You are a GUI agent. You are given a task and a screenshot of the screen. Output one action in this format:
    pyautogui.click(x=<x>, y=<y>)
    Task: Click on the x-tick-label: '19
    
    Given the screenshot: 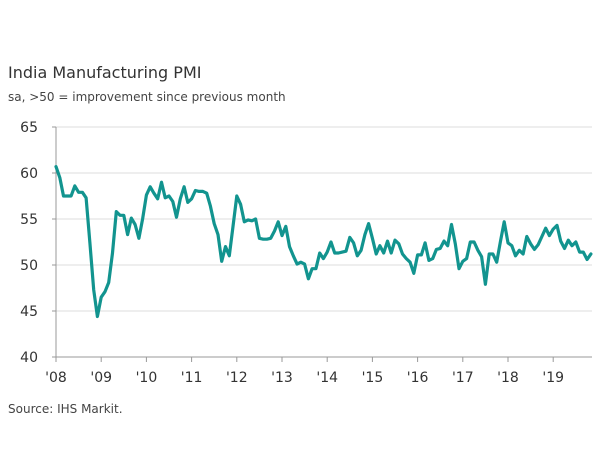 What is the action you would take?
    pyautogui.click(x=553, y=378)
    